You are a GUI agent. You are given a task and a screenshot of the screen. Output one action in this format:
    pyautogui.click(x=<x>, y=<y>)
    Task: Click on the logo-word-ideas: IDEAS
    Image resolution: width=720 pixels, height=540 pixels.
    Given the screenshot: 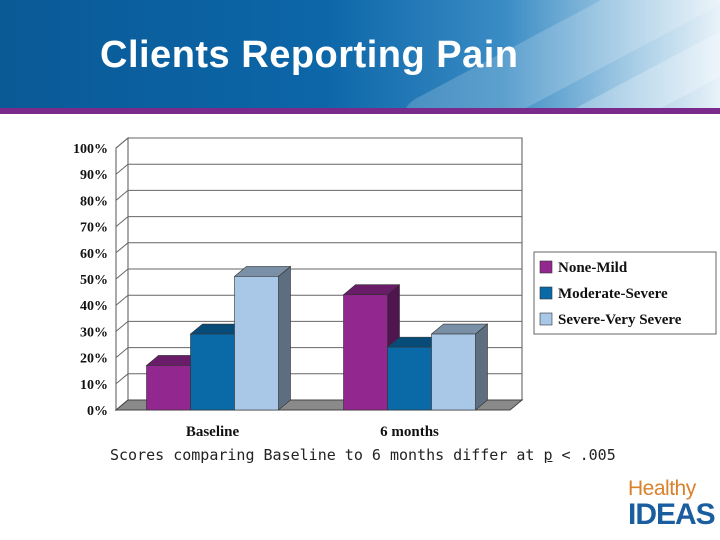 What is the action you would take?
    pyautogui.click(x=672, y=514)
    